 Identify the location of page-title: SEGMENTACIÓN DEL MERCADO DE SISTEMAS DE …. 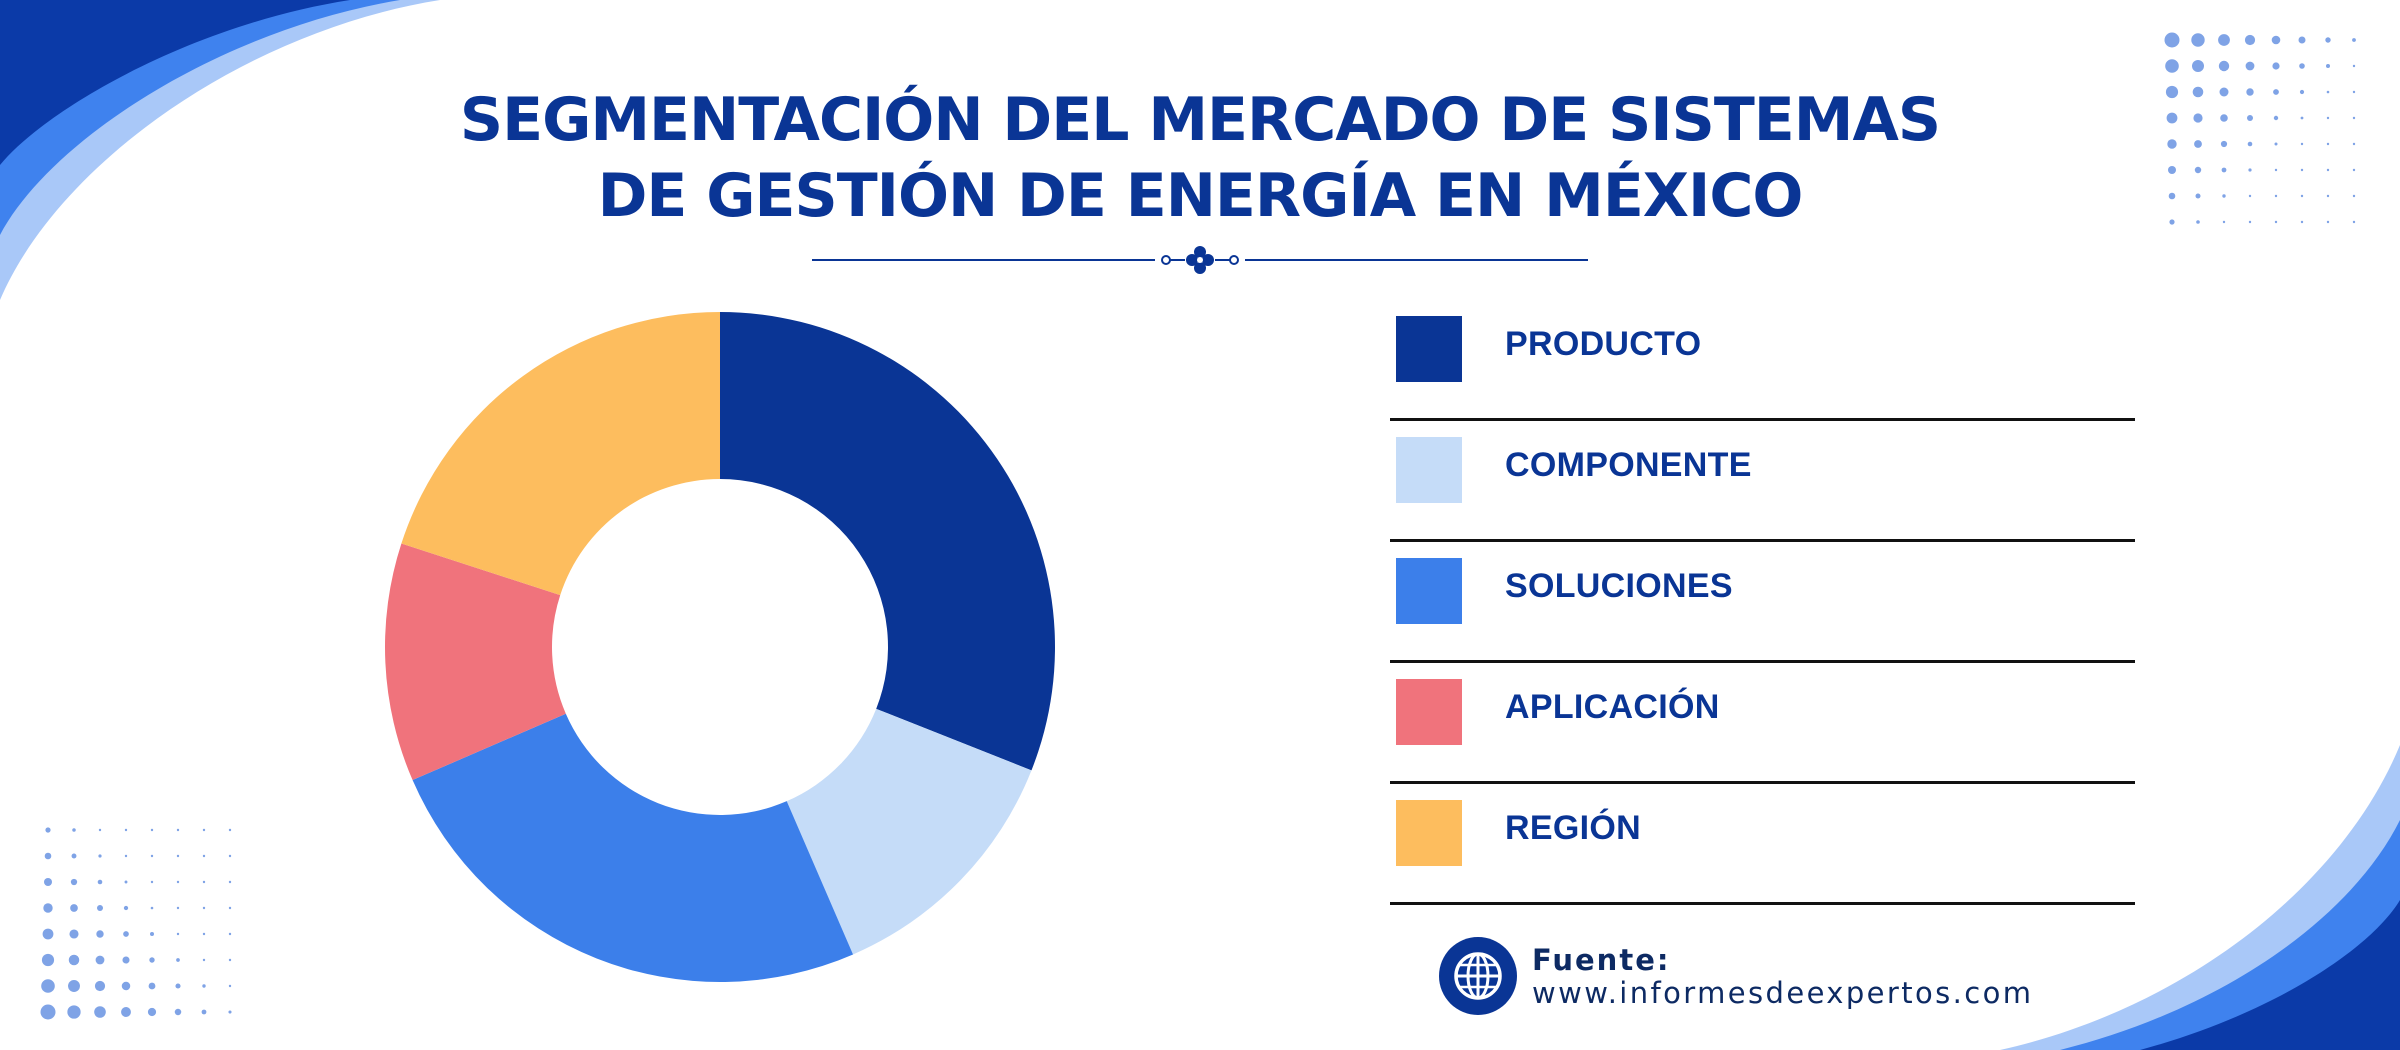
(1200, 158).